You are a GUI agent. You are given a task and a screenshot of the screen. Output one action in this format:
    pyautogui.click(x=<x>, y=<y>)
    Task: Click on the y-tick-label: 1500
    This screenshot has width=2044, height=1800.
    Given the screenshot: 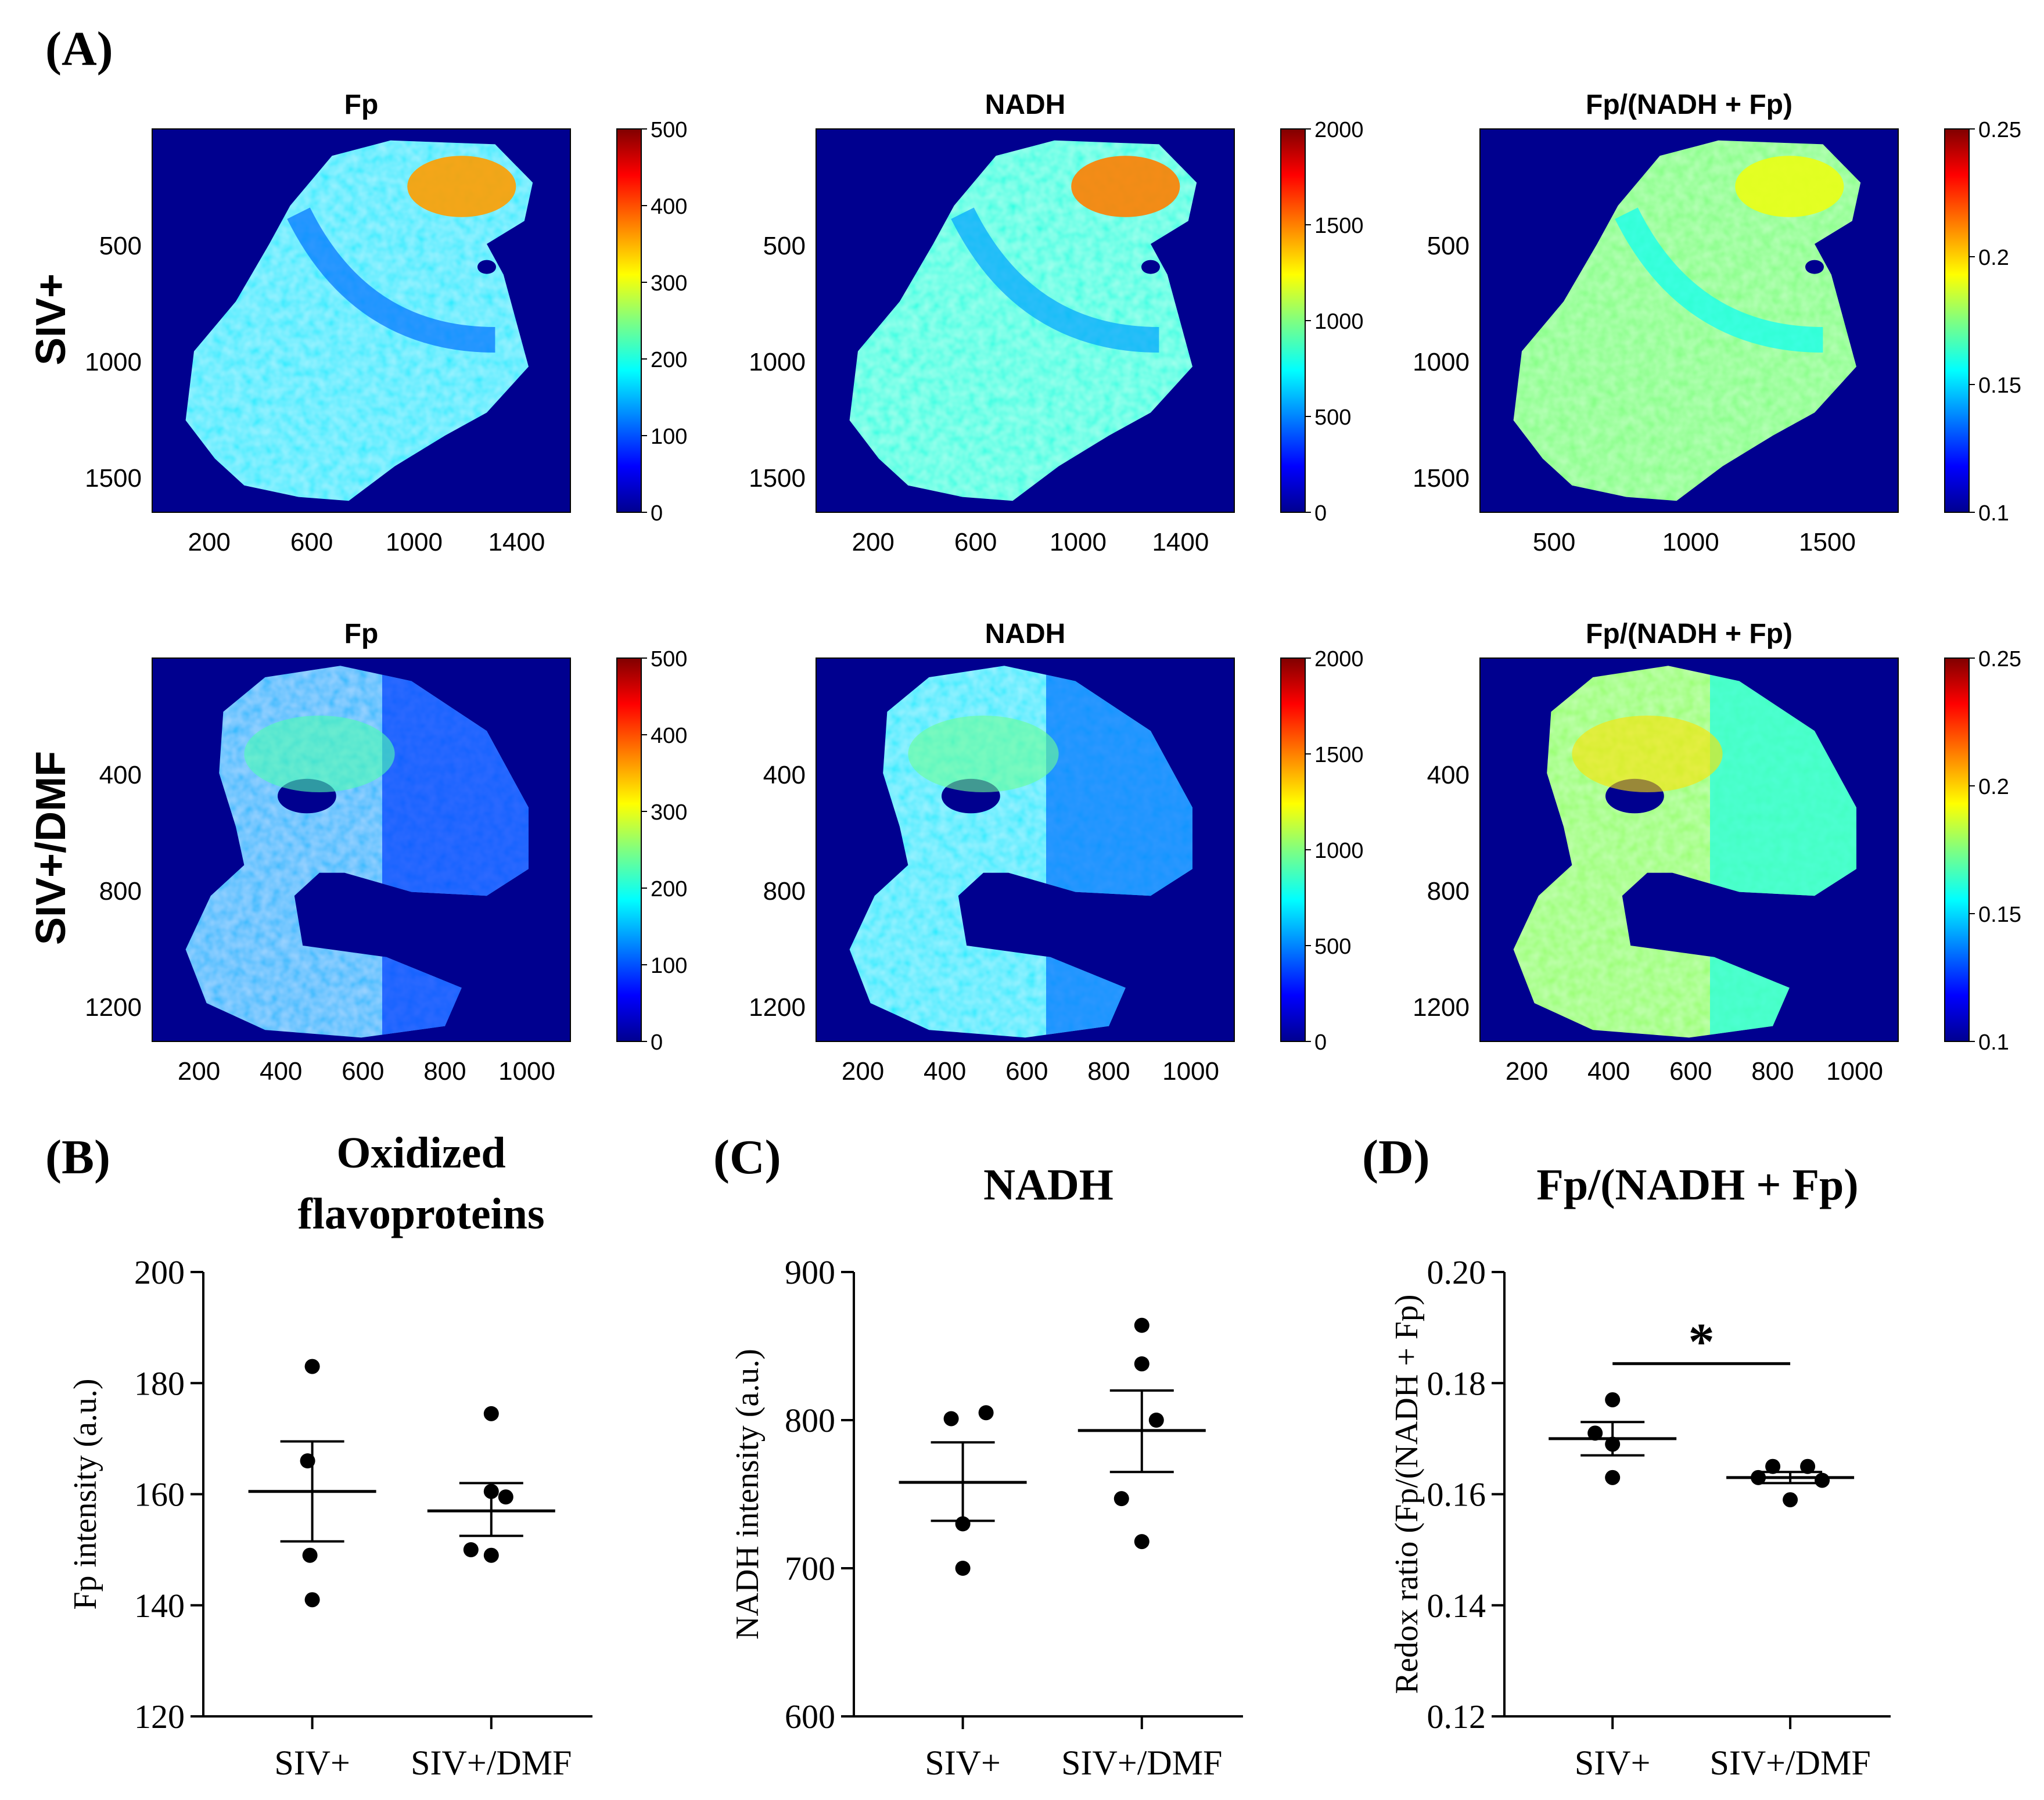 What is the action you would take?
    pyautogui.click(x=1441, y=478)
    